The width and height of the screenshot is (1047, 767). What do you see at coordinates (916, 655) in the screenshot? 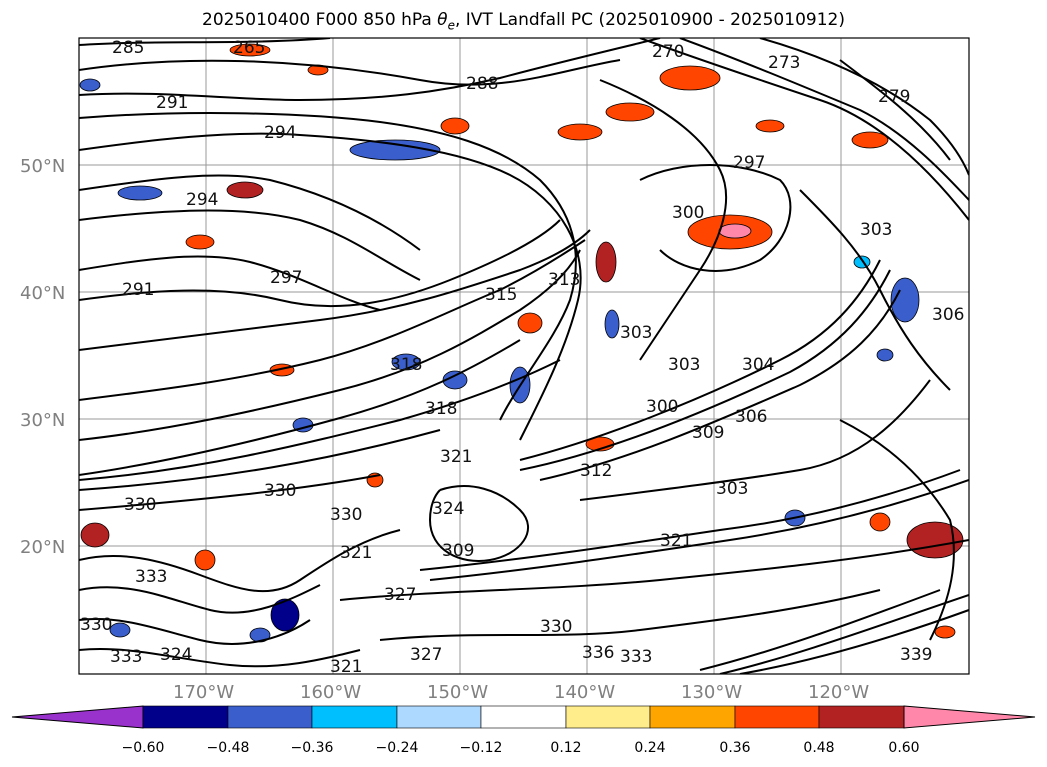
I see `contour-label: 339` at bounding box center [916, 655].